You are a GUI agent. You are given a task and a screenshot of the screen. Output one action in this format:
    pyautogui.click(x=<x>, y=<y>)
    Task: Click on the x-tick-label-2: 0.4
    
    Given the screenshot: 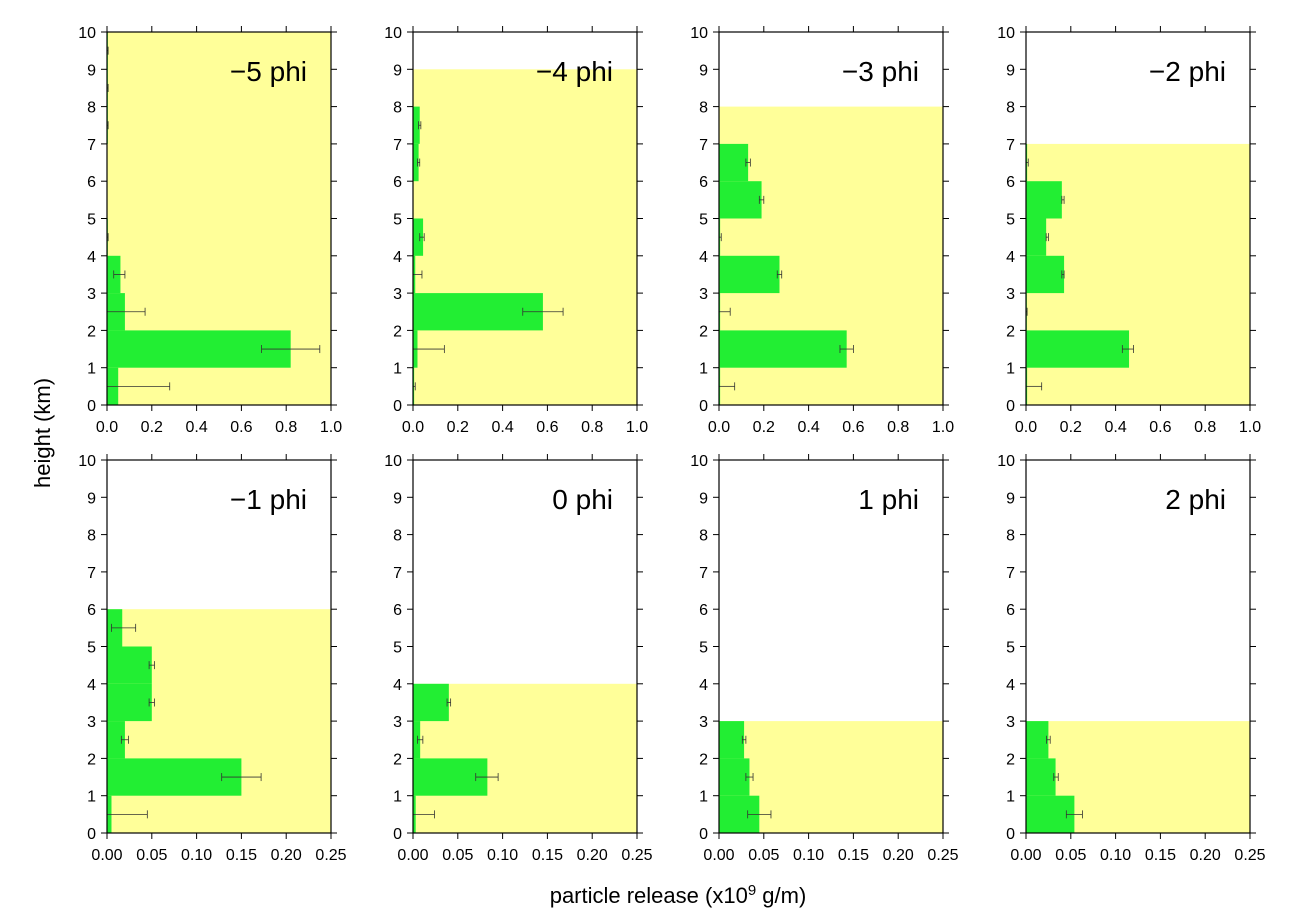 What is the action you would take?
    pyautogui.click(x=196, y=427)
    